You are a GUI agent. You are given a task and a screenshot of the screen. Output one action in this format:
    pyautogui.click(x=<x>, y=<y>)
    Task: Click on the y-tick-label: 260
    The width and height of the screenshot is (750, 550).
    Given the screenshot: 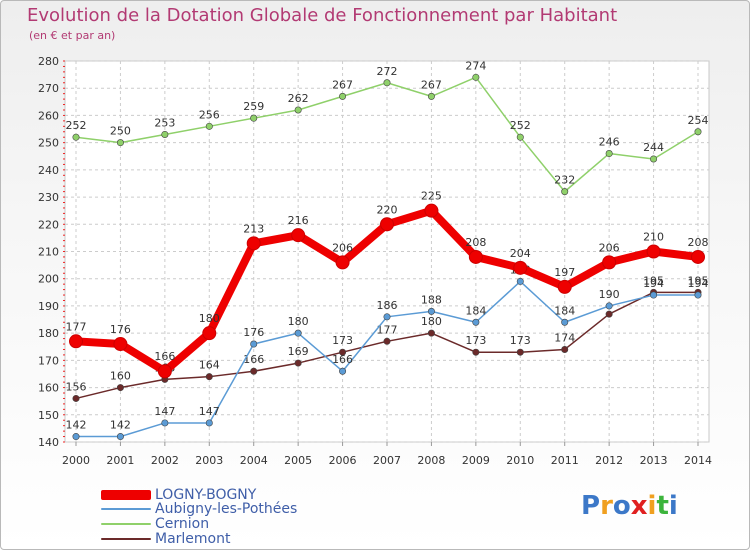 What is the action you would take?
    pyautogui.click(x=48, y=115)
    